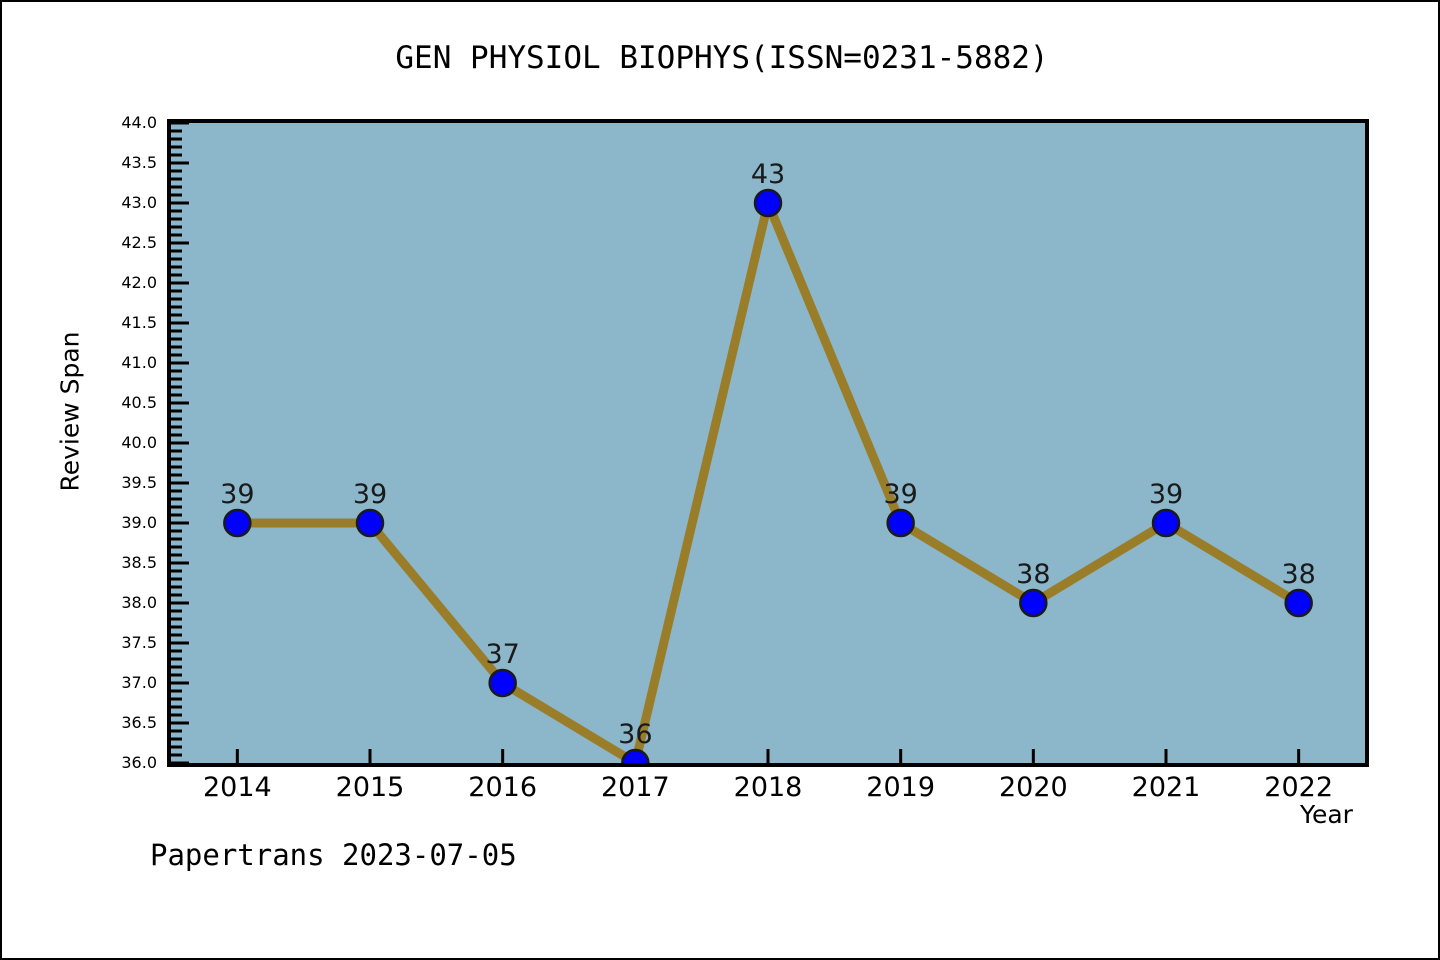 The image size is (1440, 960). I want to click on y-tick-label: 39.0, so click(139, 522).